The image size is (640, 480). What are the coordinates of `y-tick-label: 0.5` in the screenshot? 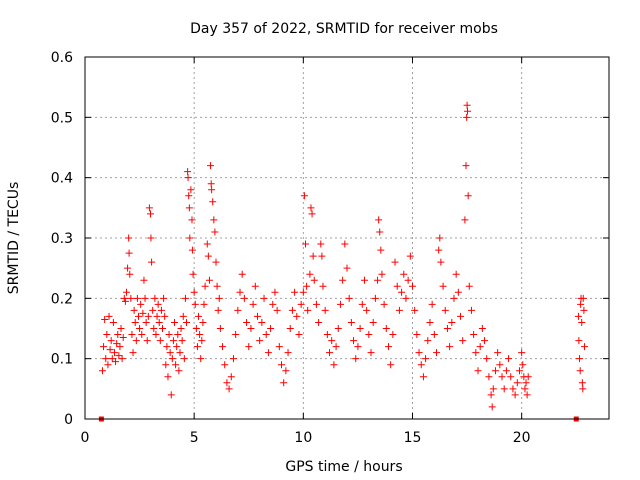 It's located at (62, 118).